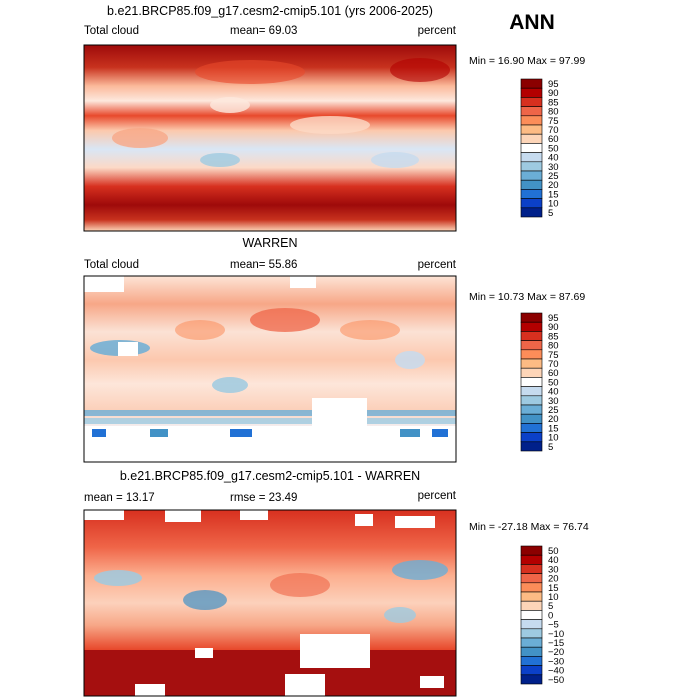 The image size is (700, 700). I want to click on panel-model-map, so click(270, 138).